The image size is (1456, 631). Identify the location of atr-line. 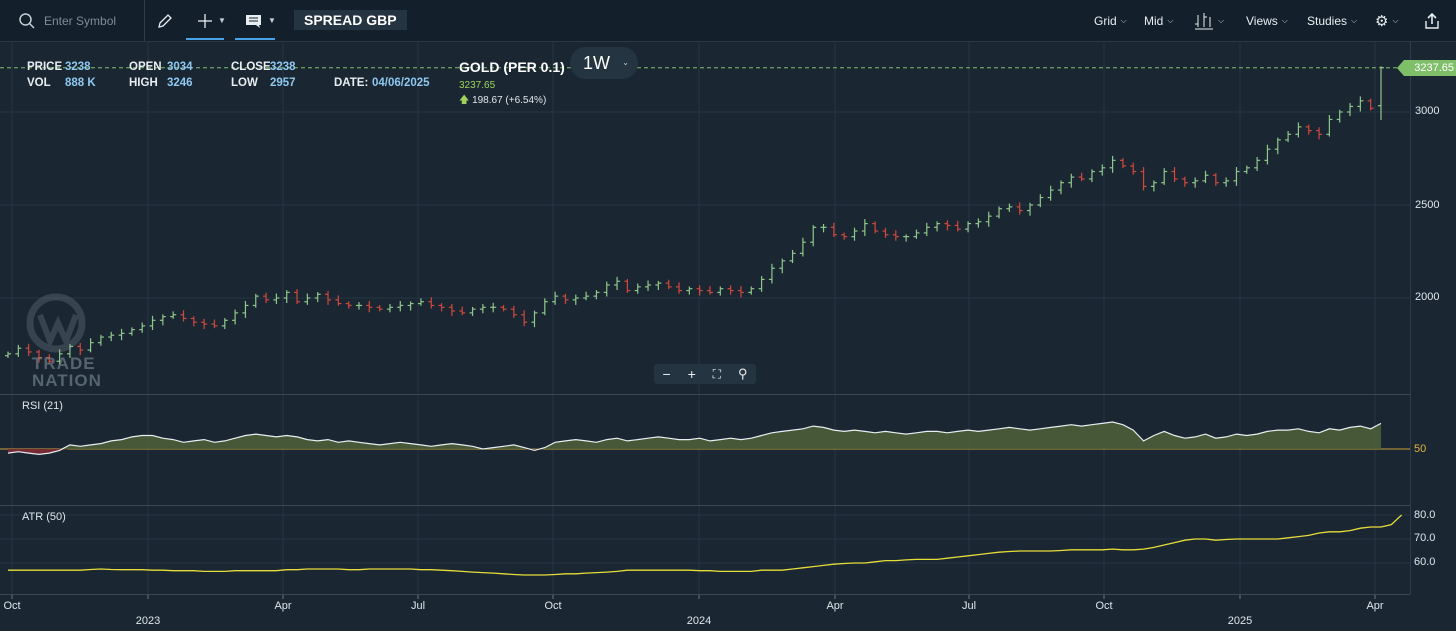
(705, 545).